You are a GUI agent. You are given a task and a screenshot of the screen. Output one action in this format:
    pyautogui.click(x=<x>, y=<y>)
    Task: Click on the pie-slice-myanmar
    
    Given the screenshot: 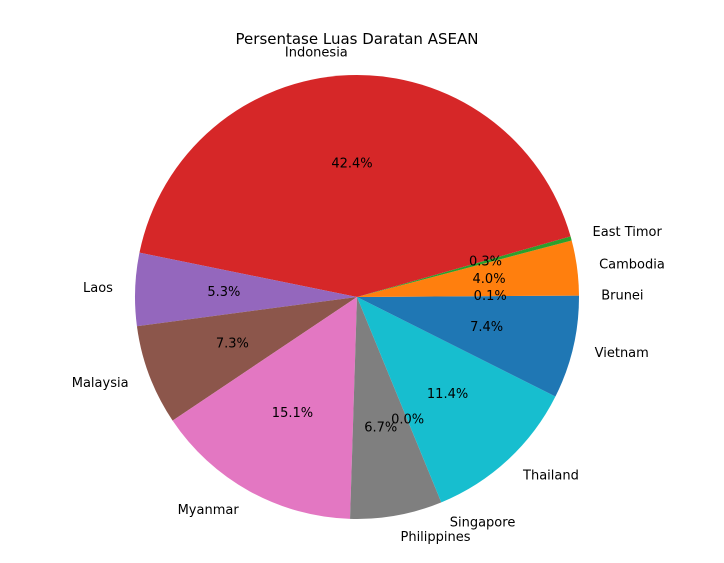 What is the action you would take?
    pyautogui.click(x=264, y=408)
    